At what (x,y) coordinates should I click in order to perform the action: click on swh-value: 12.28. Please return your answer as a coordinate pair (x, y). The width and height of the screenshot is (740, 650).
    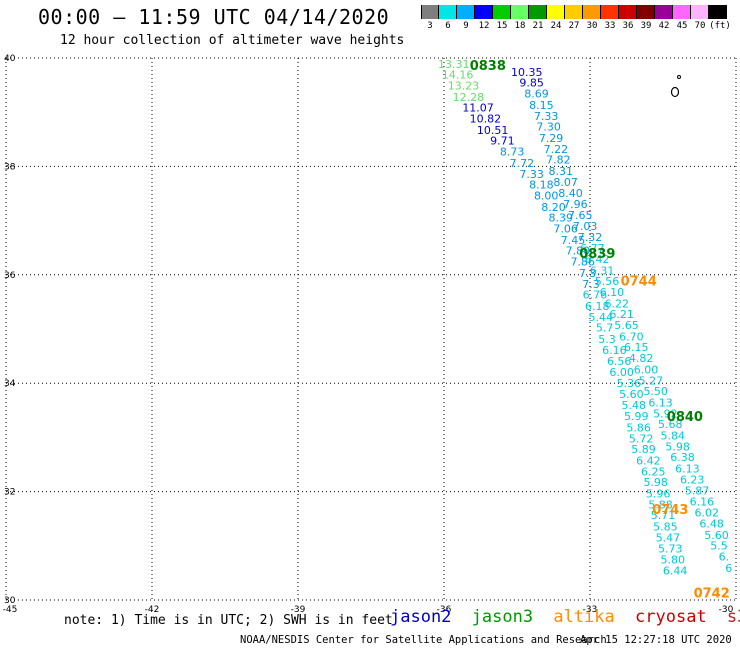
    Looking at the image, I should click on (469, 97).